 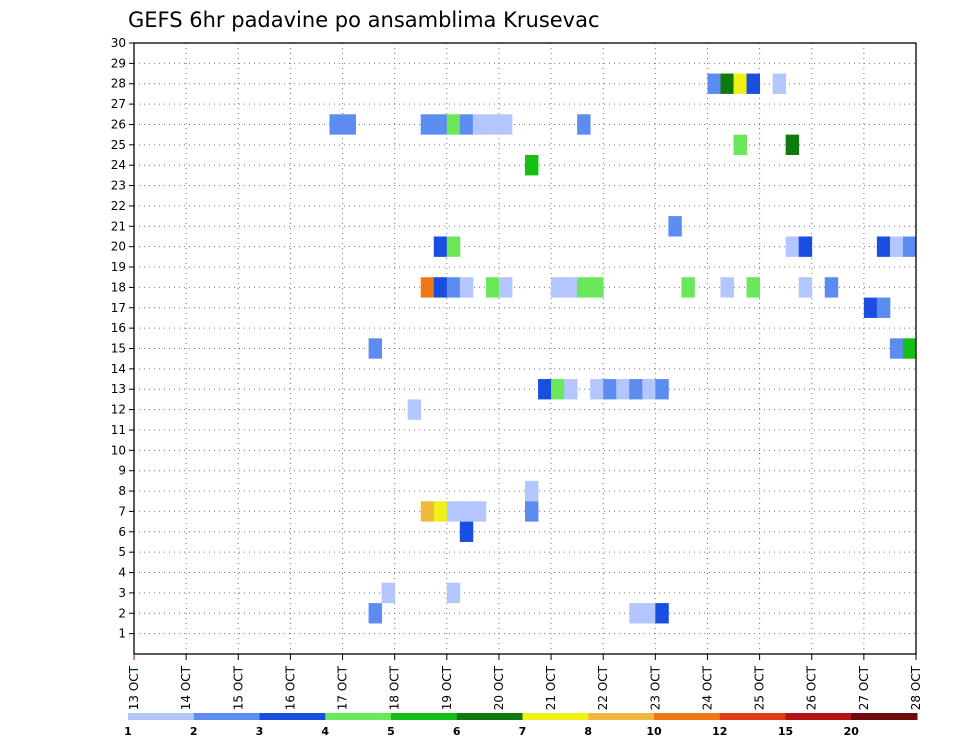 I want to click on y-tick-label: 22, so click(x=118, y=206).